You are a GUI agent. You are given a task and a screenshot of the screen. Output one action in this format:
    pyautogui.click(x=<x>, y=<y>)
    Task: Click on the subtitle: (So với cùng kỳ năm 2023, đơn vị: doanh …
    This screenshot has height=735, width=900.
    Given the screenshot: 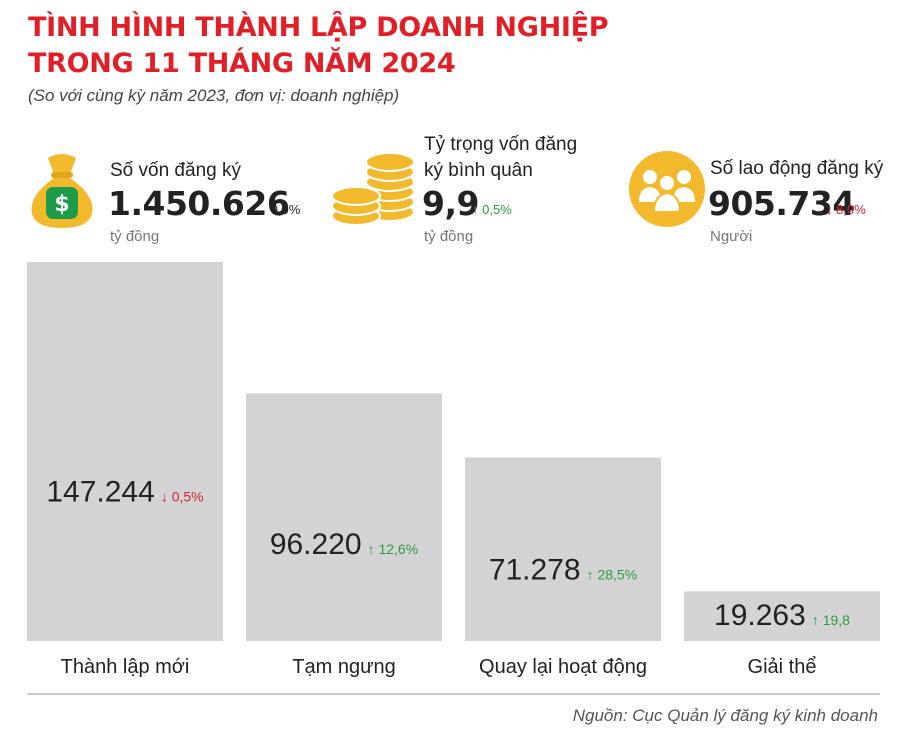 What is the action you would take?
    pyautogui.click(x=214, y=95)
    